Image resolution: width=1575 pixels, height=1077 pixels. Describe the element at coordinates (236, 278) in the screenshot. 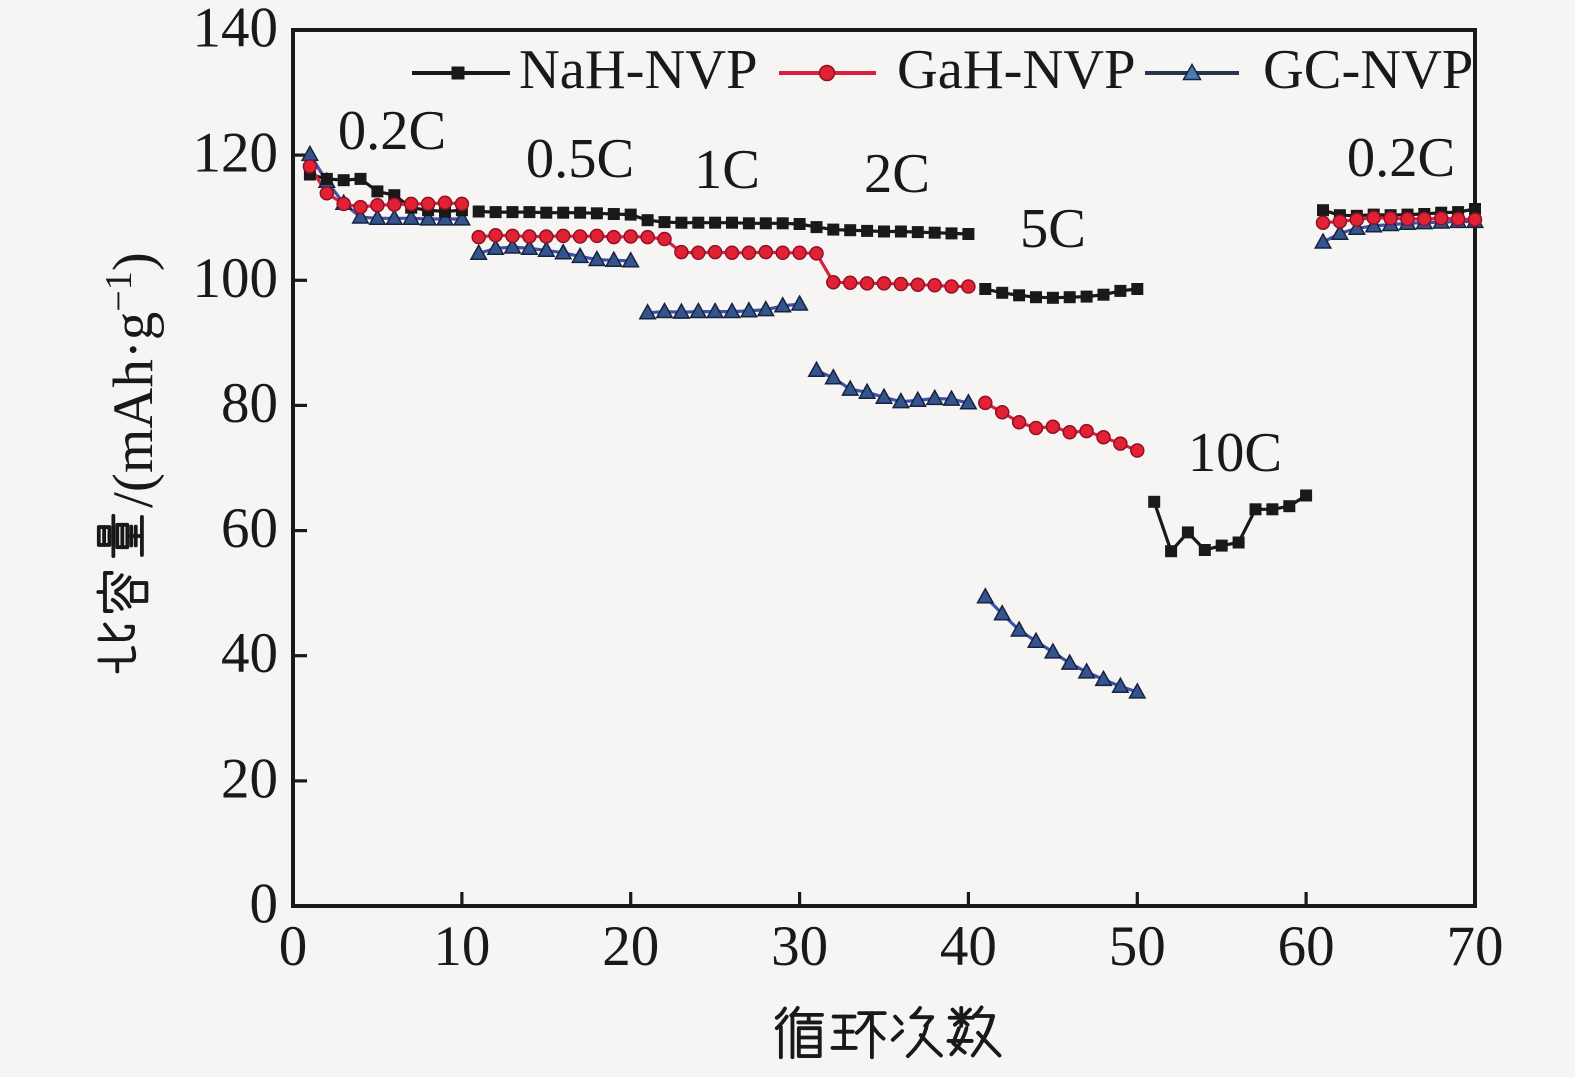

I see `svg-text: 100` at that location.